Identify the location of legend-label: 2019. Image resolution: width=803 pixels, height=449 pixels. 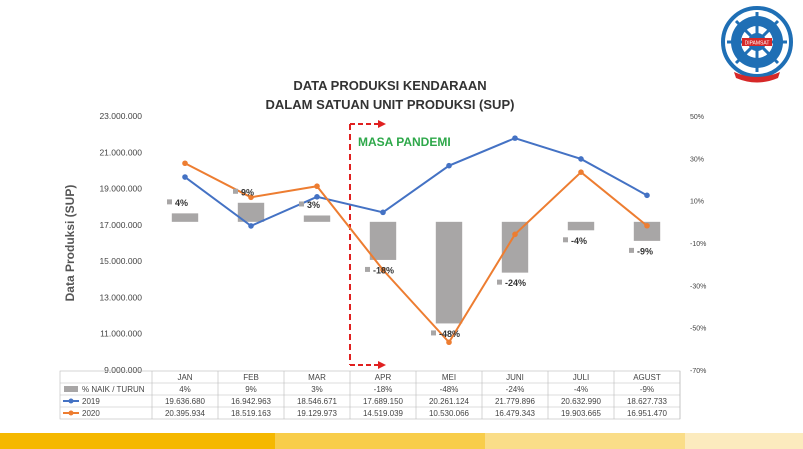
(91, 401).